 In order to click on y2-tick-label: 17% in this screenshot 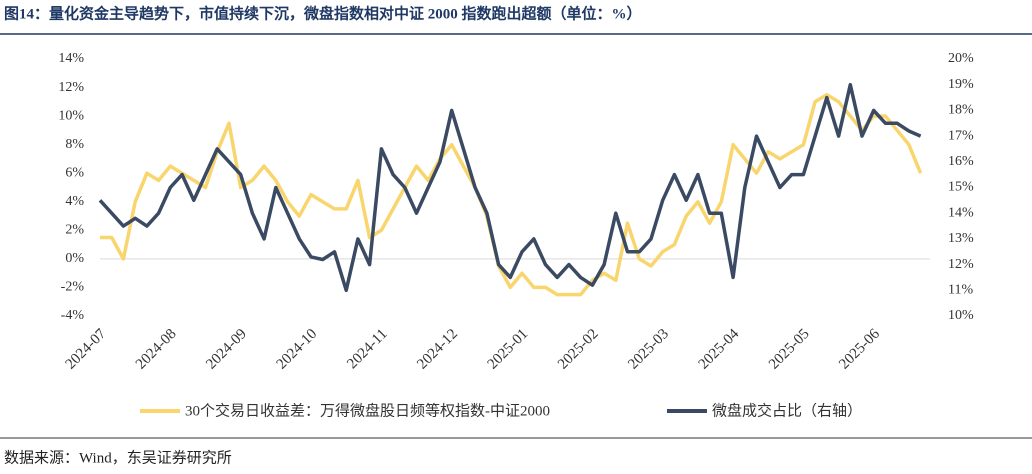, I will do `click(961, 135)`.